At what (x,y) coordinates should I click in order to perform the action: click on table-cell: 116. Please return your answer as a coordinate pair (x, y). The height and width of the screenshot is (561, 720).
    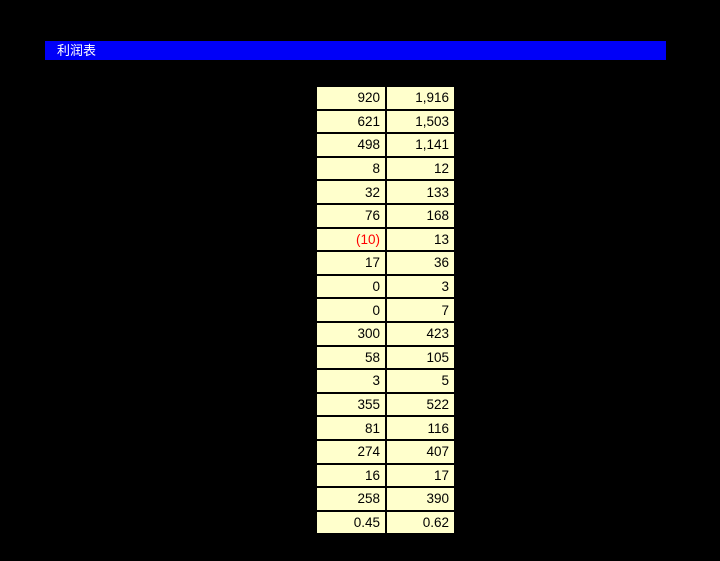
    Looking at the image, I should click on (420, 428).